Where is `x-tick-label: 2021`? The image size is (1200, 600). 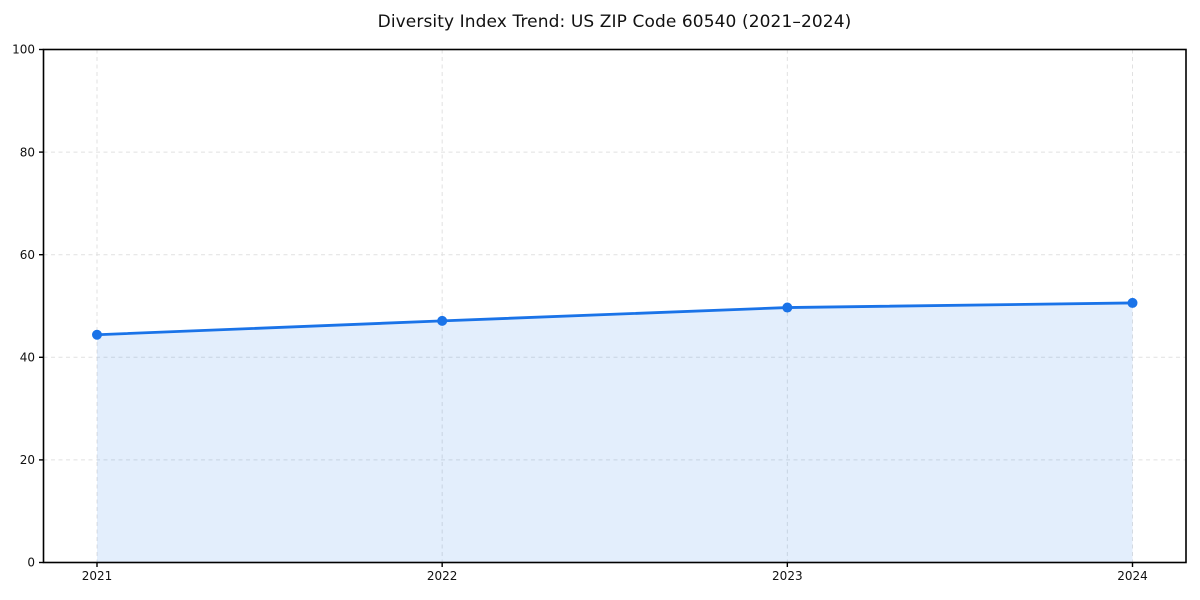 x-tick-label: 2021 is located at coordinates (97, 576).